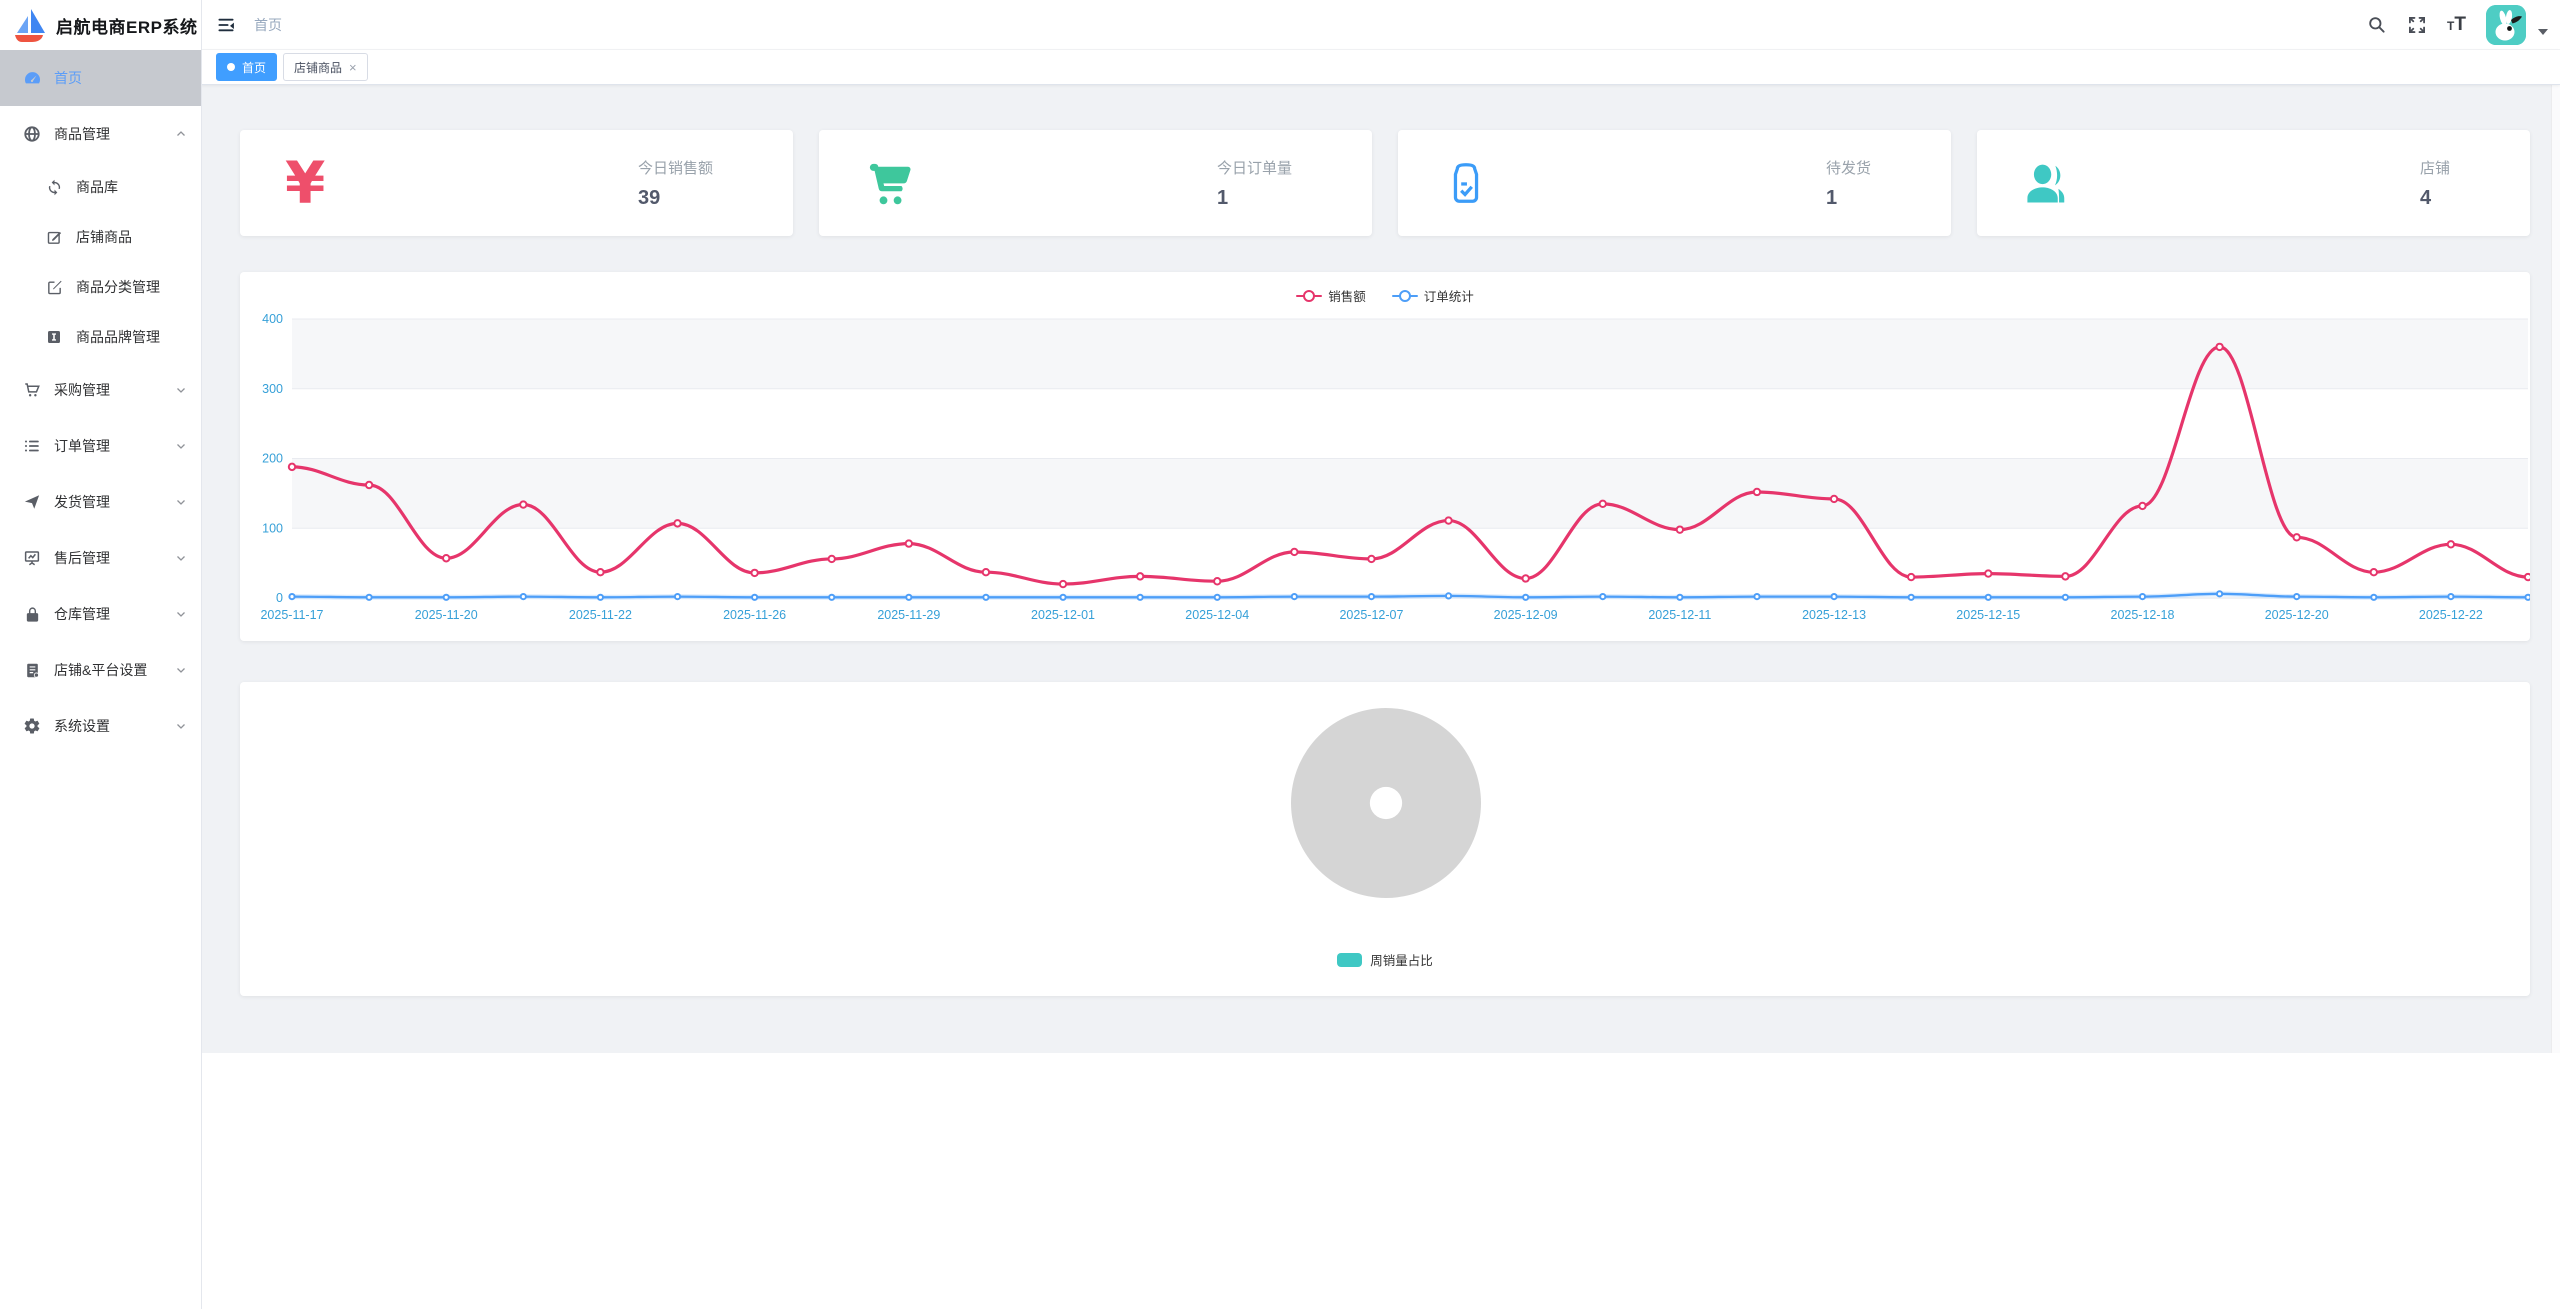 Image resolution: width=2560 pixels, height=1309 pixels. I want to click on sidebar: 启航电商ERP系统 首页 商品管理 商品库, so click(101, 654).